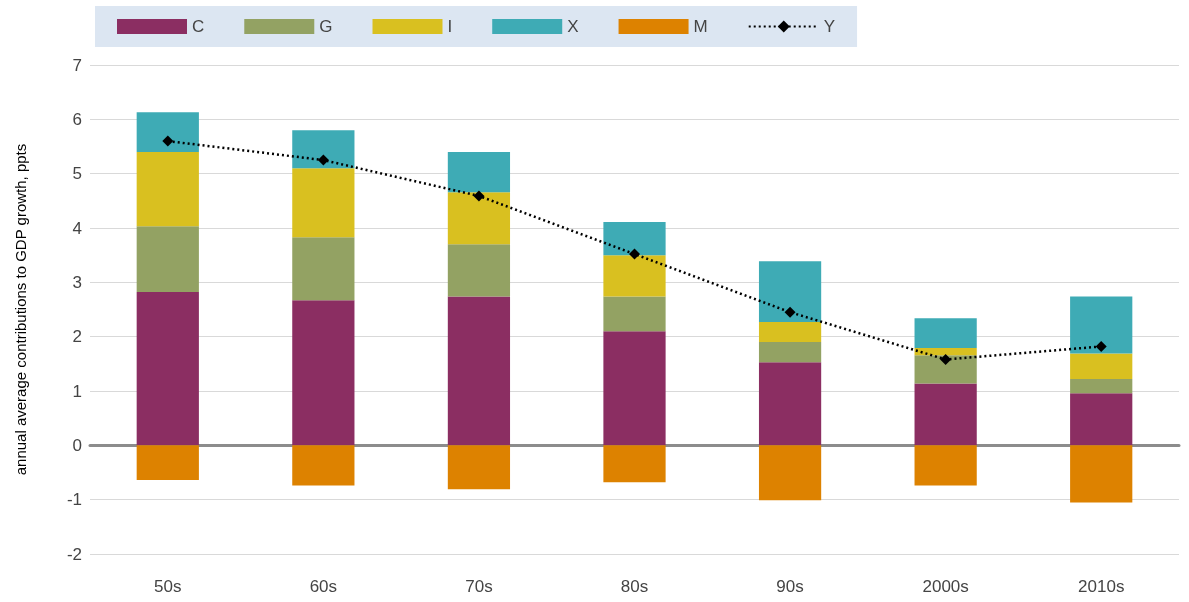 Image resolution: width=1189 pixels, height=602 pixels. I want to click on legend-label: I, so click(450, 26).